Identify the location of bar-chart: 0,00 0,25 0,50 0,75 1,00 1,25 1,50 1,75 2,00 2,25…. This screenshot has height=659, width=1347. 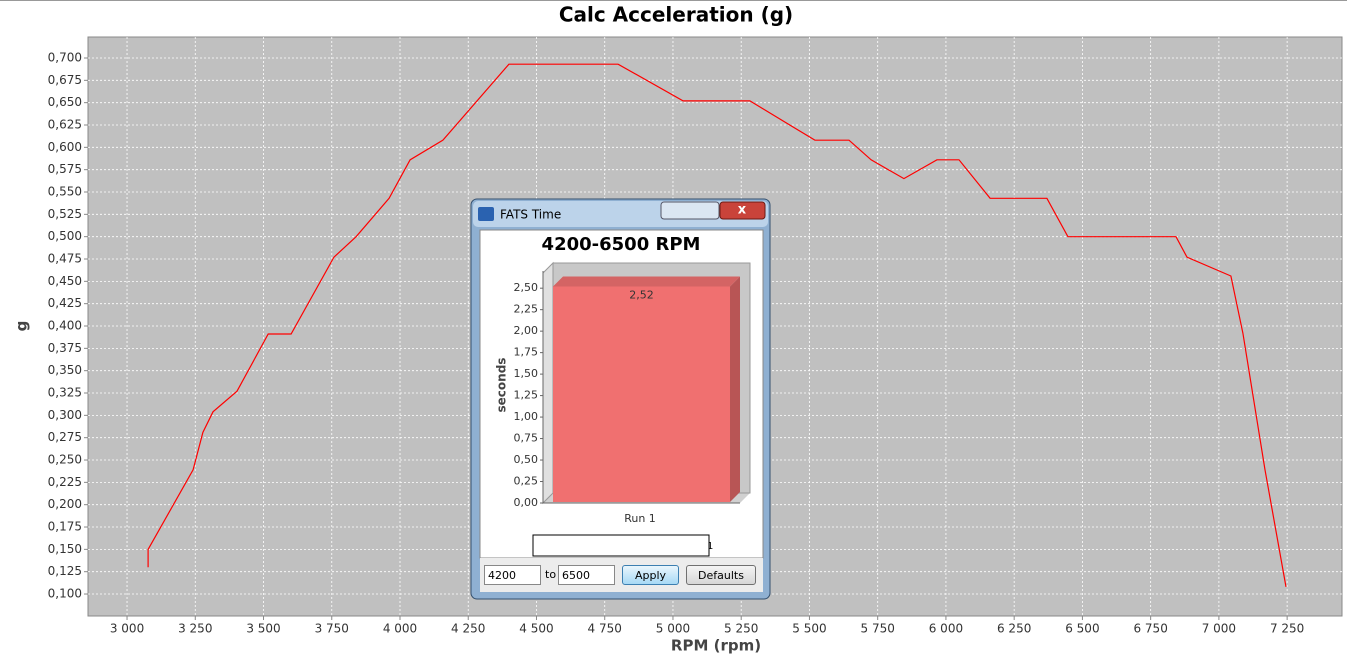
(627, 411).